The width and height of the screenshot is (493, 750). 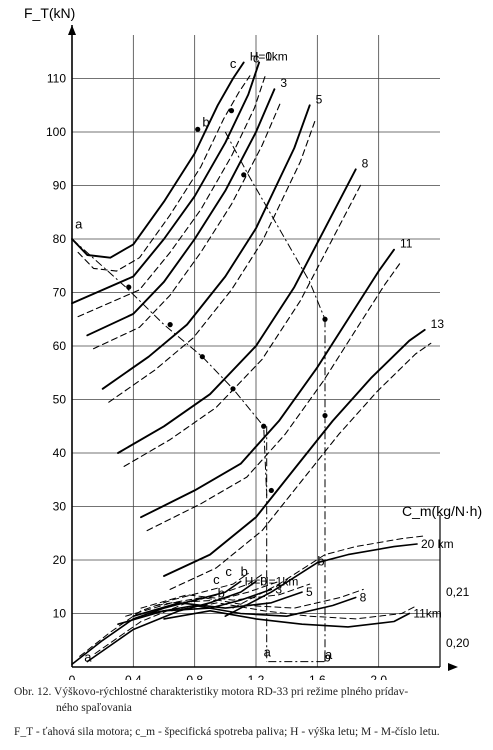 I want to click on cm-series-label: 8, so click(x=363, y=597).